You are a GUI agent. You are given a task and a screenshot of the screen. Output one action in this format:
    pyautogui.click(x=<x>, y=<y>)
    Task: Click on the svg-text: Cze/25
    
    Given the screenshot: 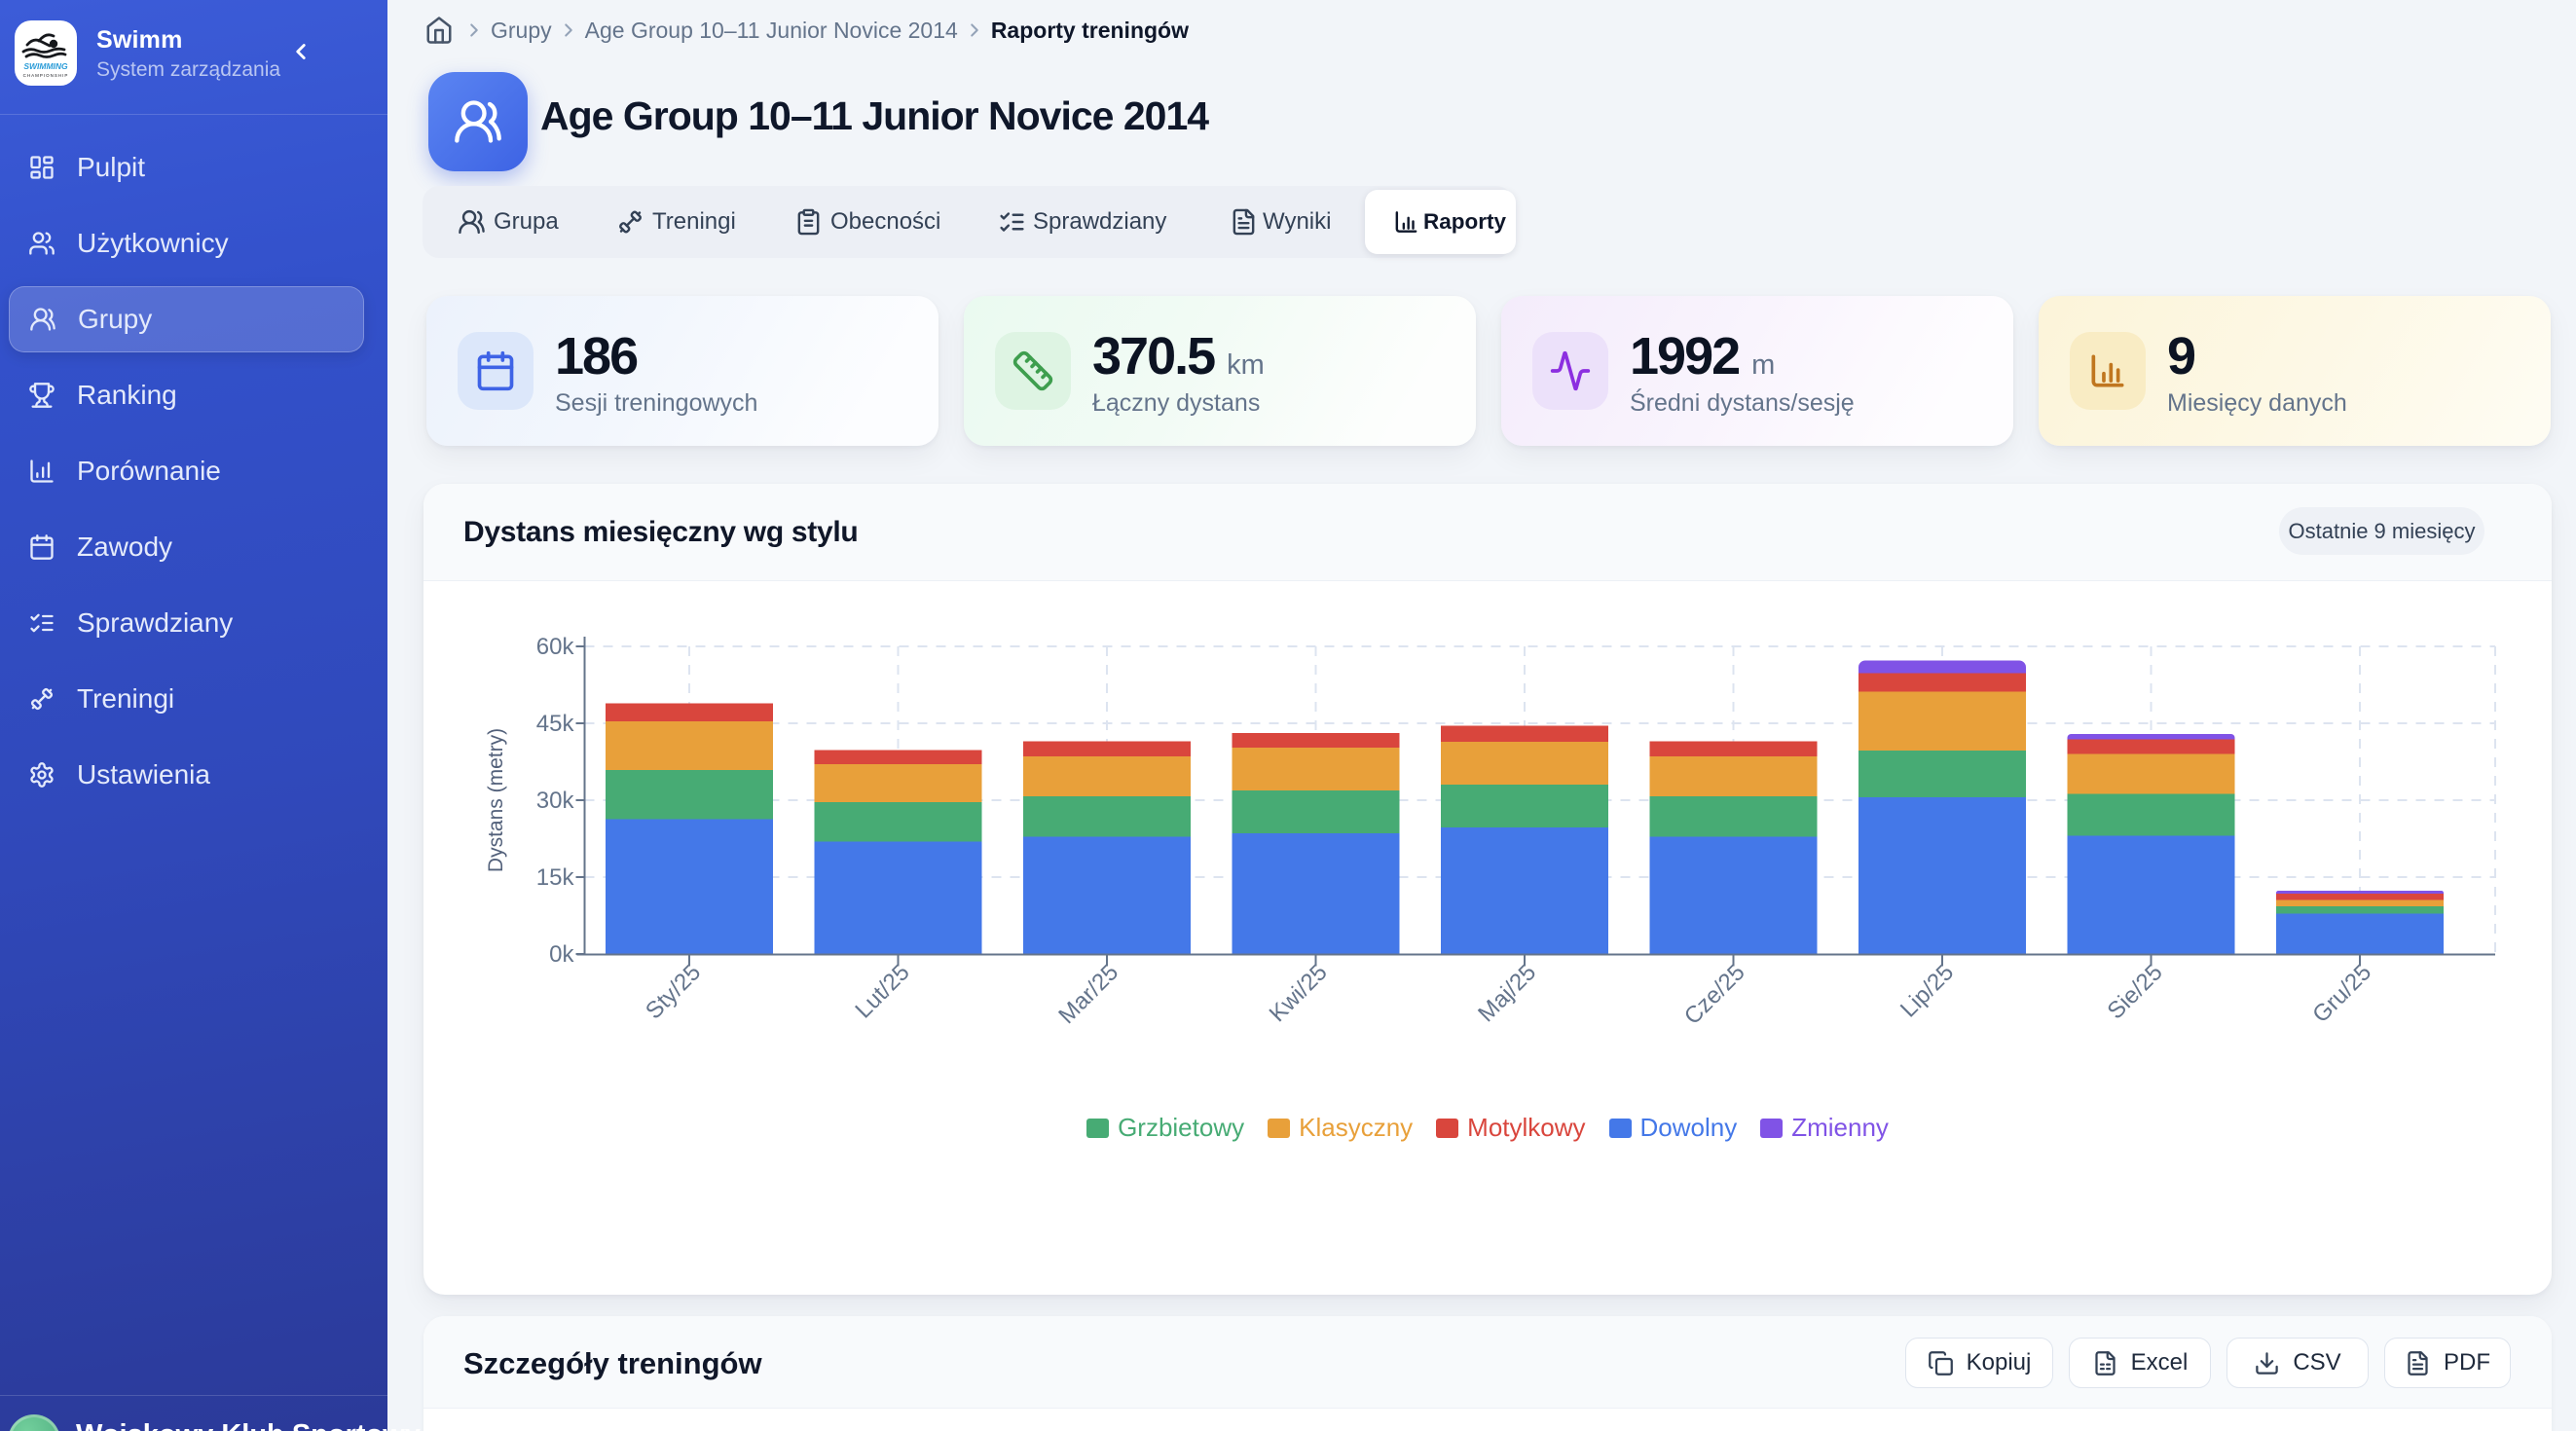 What is the action you would take?
    pyautogui.click(x=1714, y=994)
    